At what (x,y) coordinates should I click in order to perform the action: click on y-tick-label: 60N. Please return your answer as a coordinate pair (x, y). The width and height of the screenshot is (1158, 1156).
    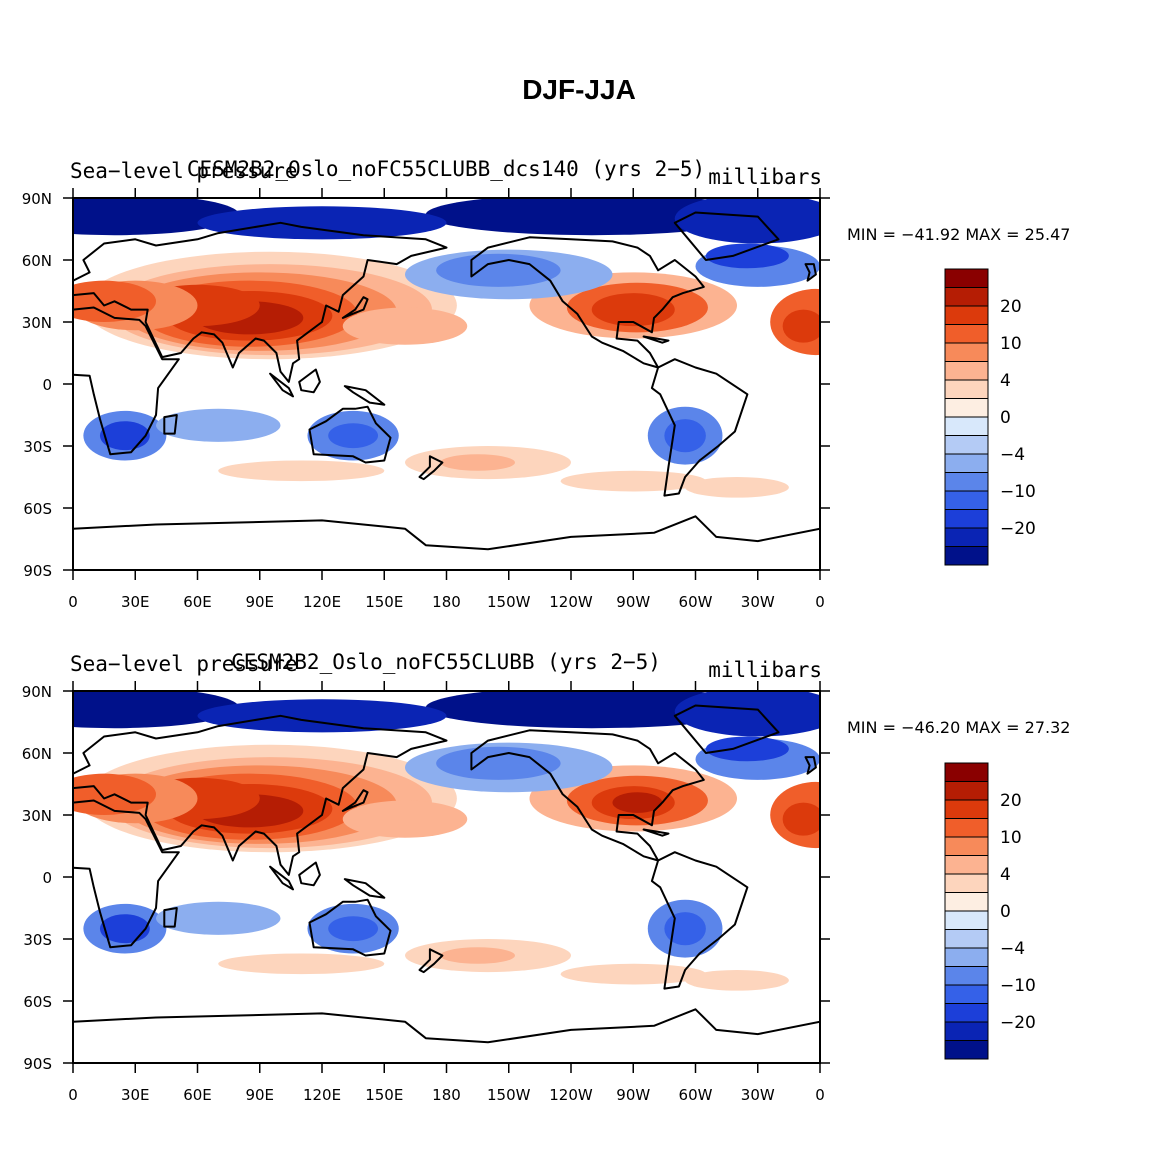
    Looking at the image, I should click on (37, 261).